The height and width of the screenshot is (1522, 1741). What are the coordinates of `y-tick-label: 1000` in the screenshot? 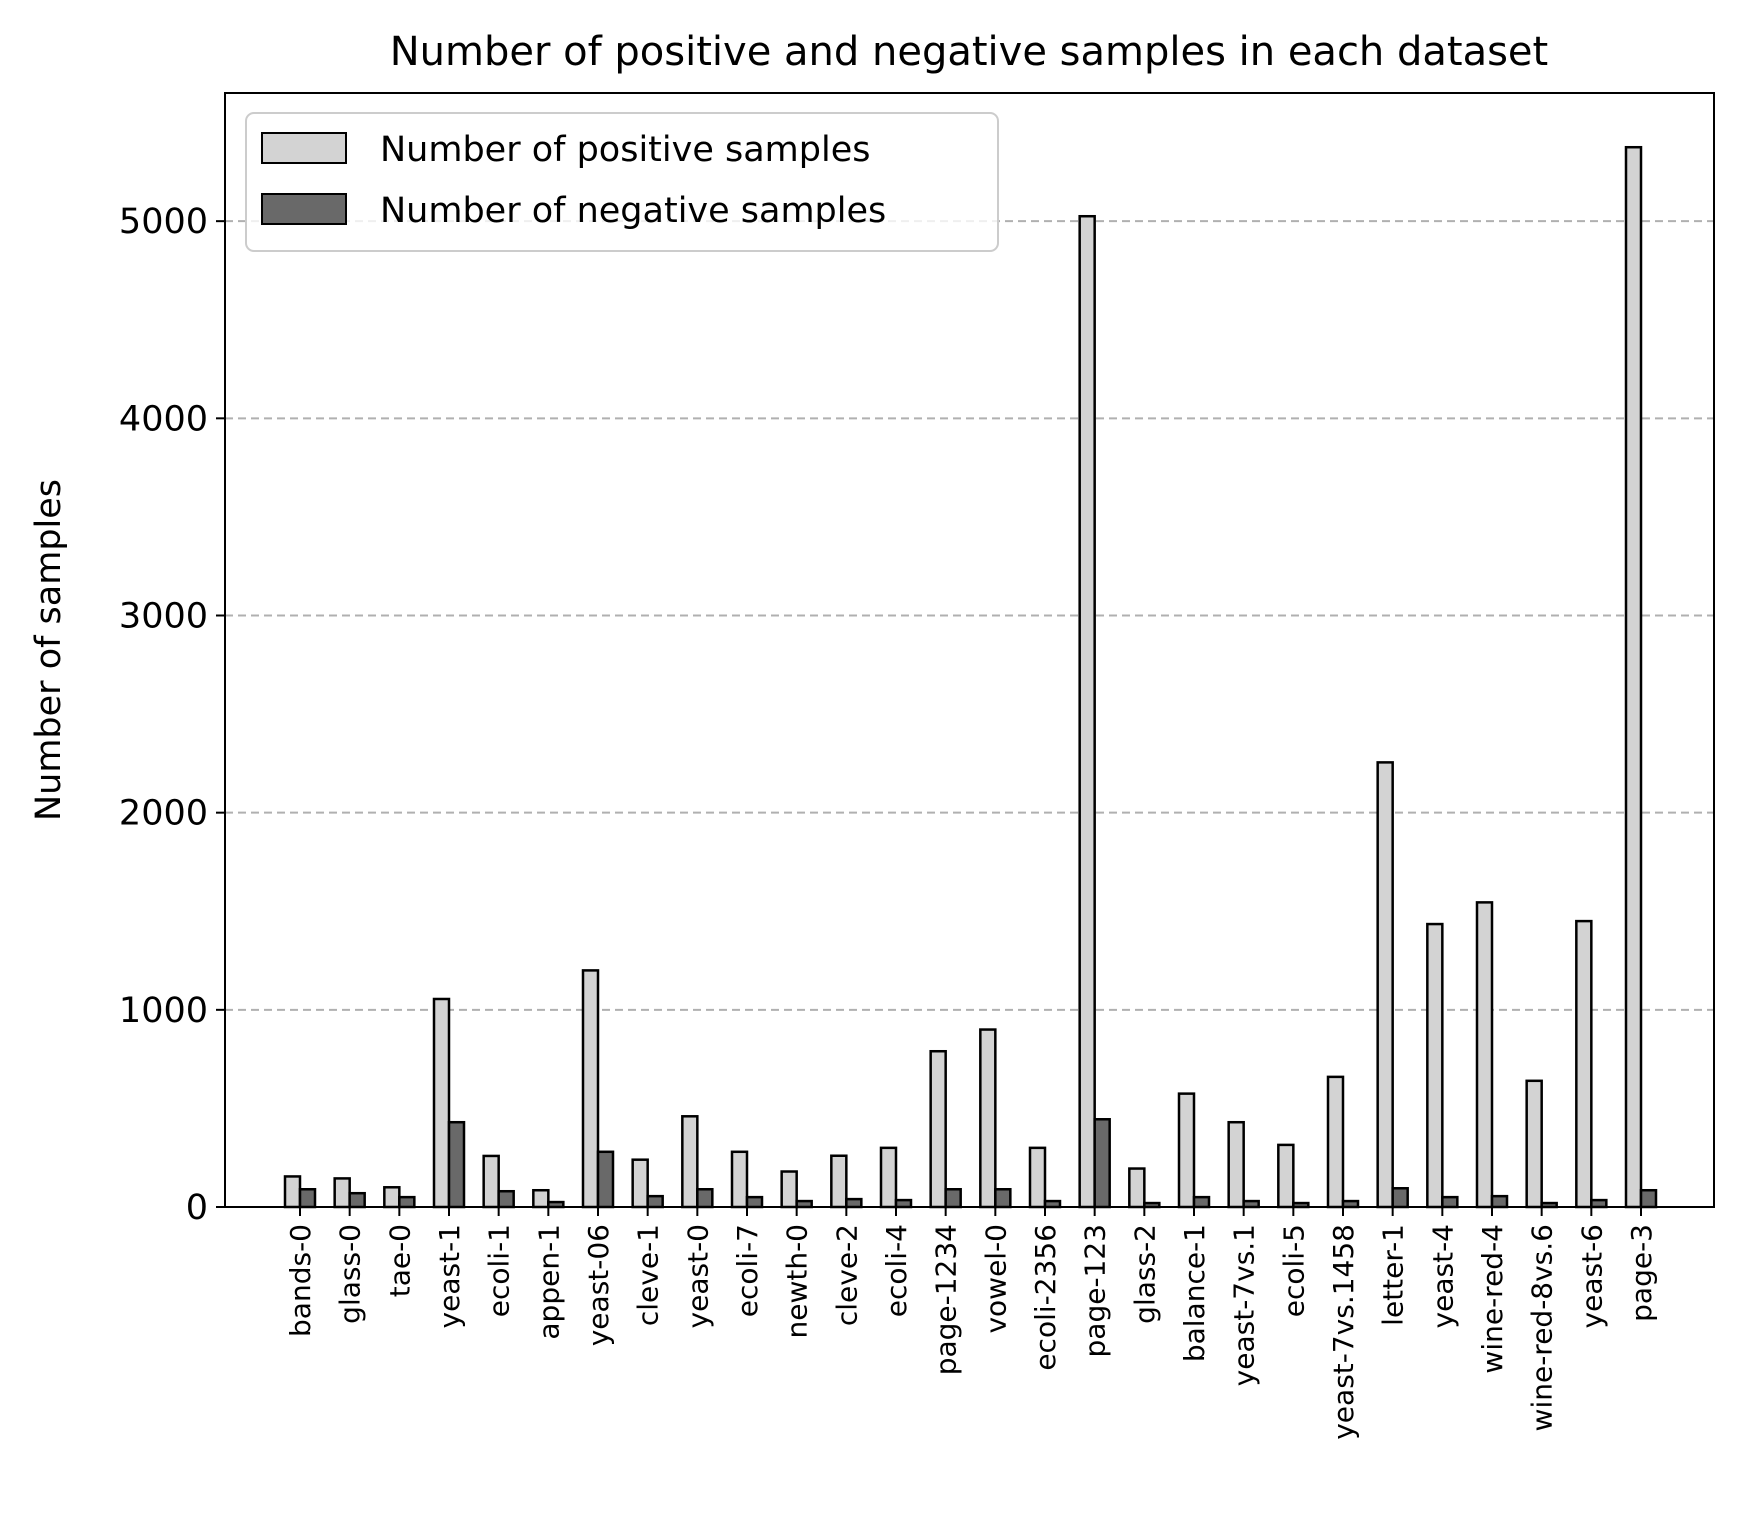 It's located at (163, 1011).